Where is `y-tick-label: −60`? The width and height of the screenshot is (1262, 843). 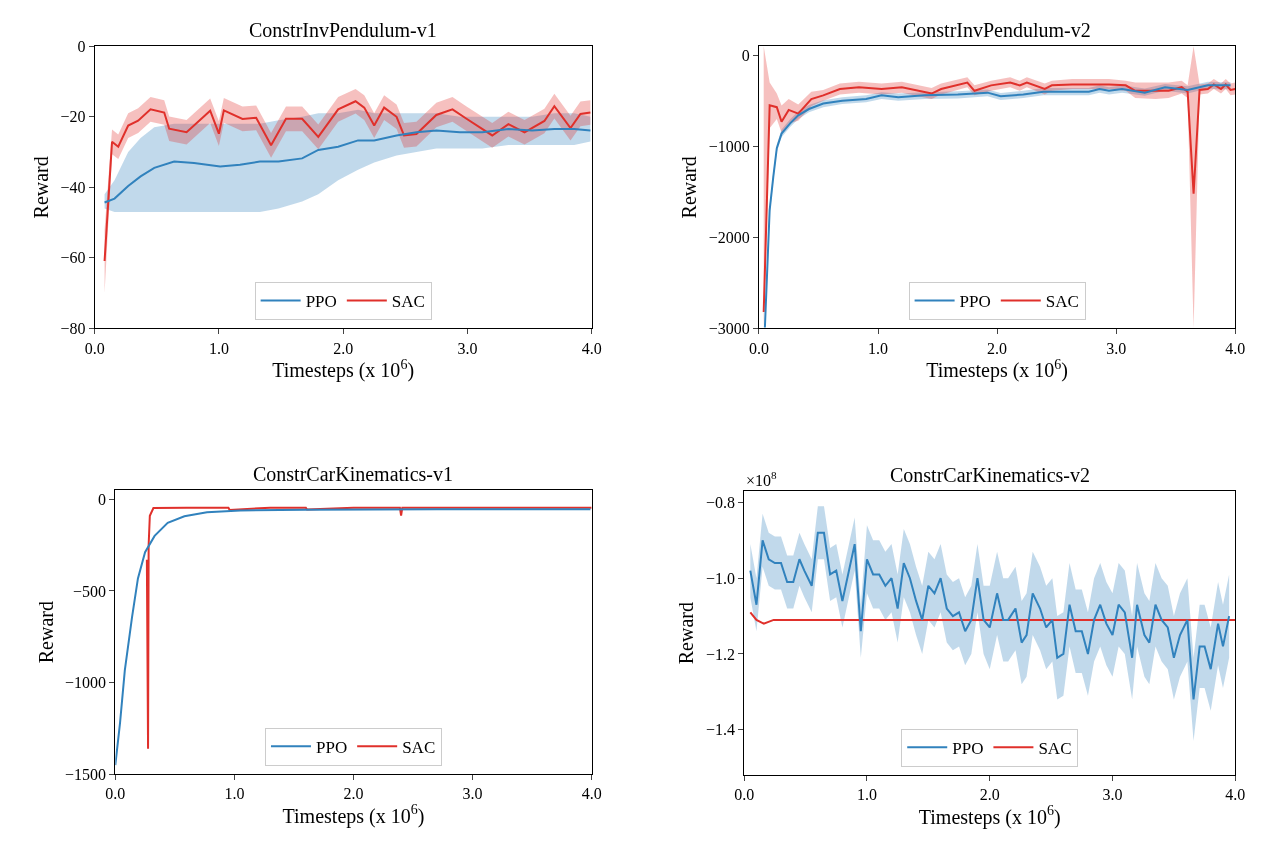
y-tick-label: −60 is located at coordinates (73, 258).